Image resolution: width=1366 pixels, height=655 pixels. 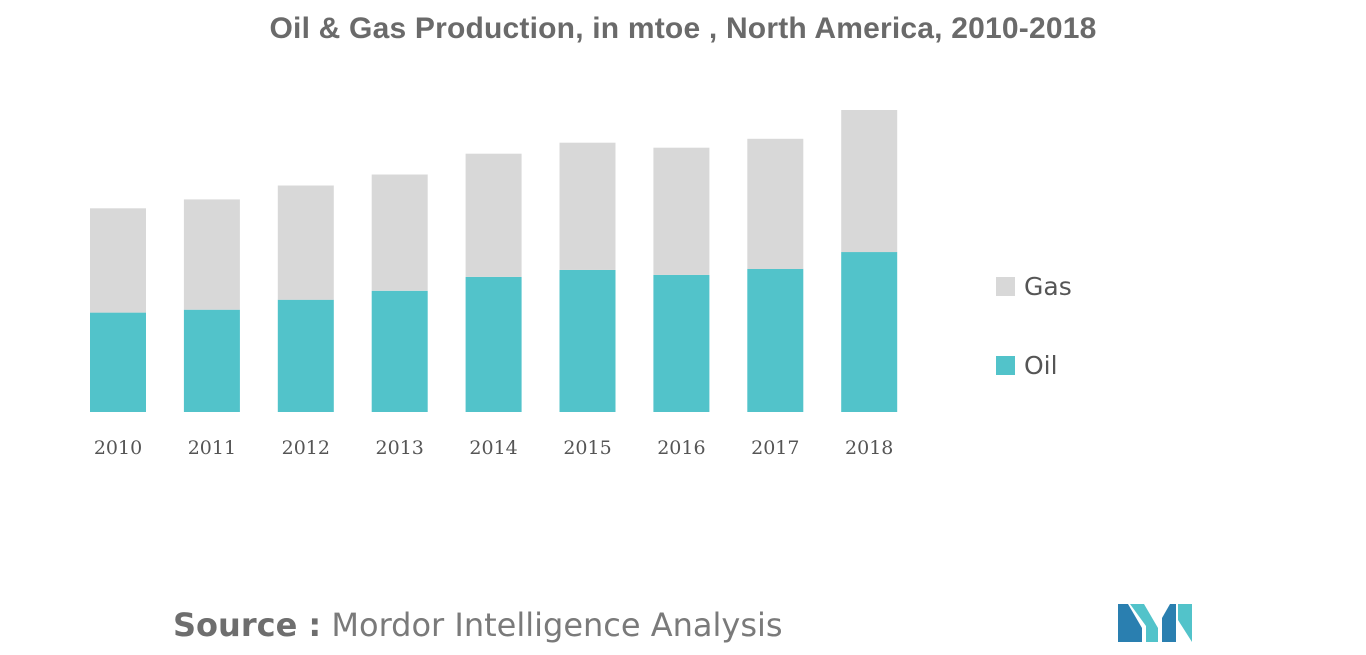 I want to click on x-tick-label-2016: 2016, so click(x=681, y=448).